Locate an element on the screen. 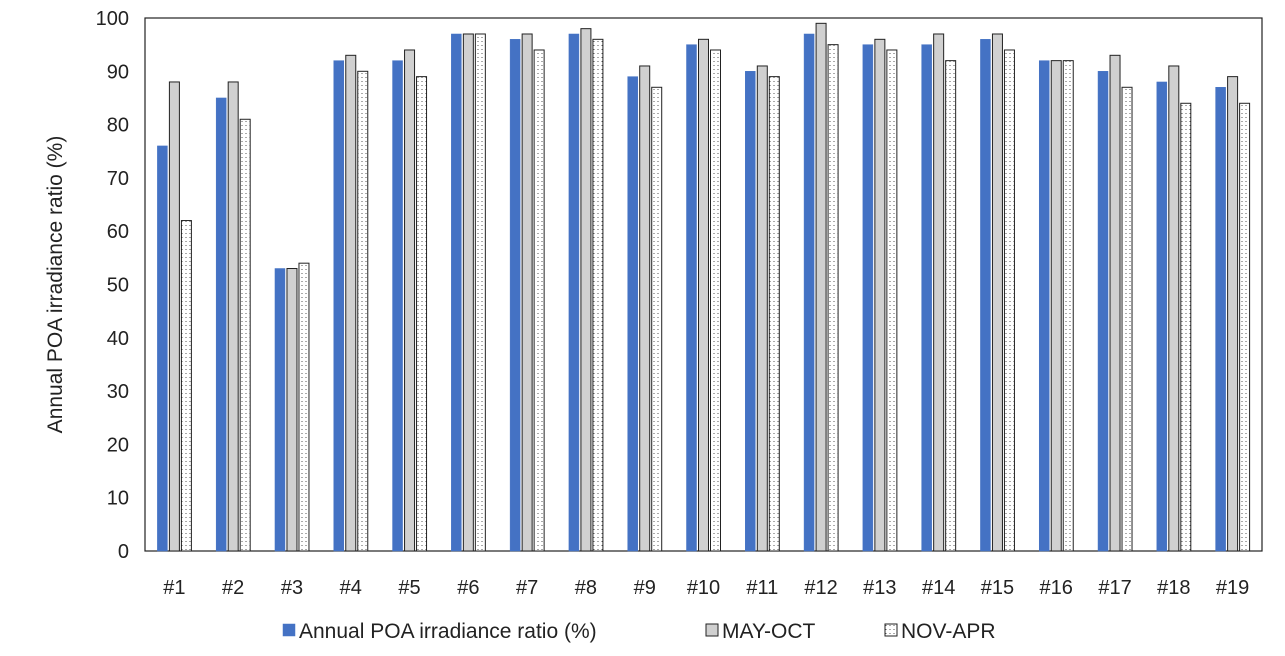 The width and height of the screenshot is (1285, 656). x-tick-label: #13 is located at coordinates (879, 588).